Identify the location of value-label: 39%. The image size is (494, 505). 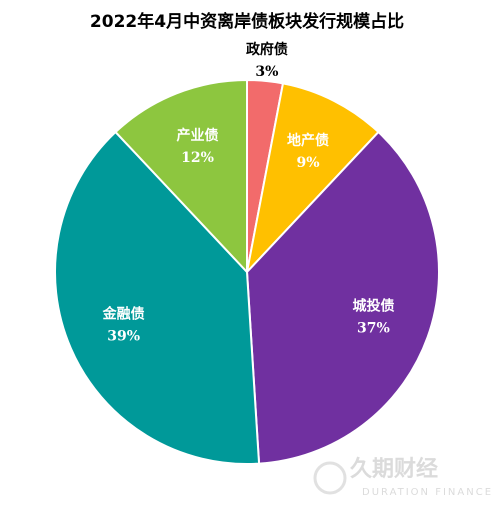
(123, 336).